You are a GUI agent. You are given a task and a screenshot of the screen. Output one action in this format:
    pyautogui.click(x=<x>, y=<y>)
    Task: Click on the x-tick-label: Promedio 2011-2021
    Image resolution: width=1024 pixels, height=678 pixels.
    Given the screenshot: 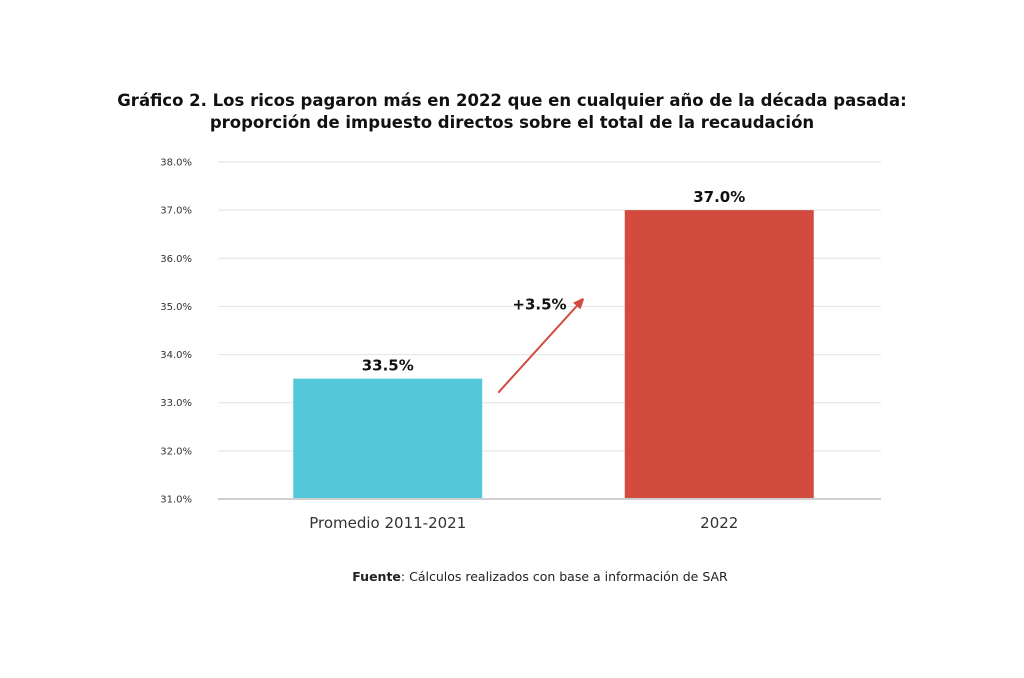 What is the action you would take?
    pyautogui.click(x=387, y=523)
    